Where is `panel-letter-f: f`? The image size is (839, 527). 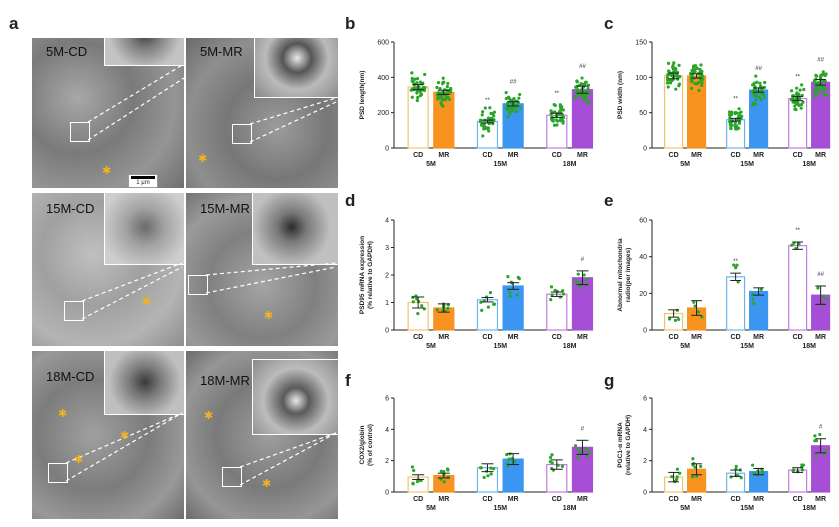
panel-letter-f: f is located at coordinates (348, 380).